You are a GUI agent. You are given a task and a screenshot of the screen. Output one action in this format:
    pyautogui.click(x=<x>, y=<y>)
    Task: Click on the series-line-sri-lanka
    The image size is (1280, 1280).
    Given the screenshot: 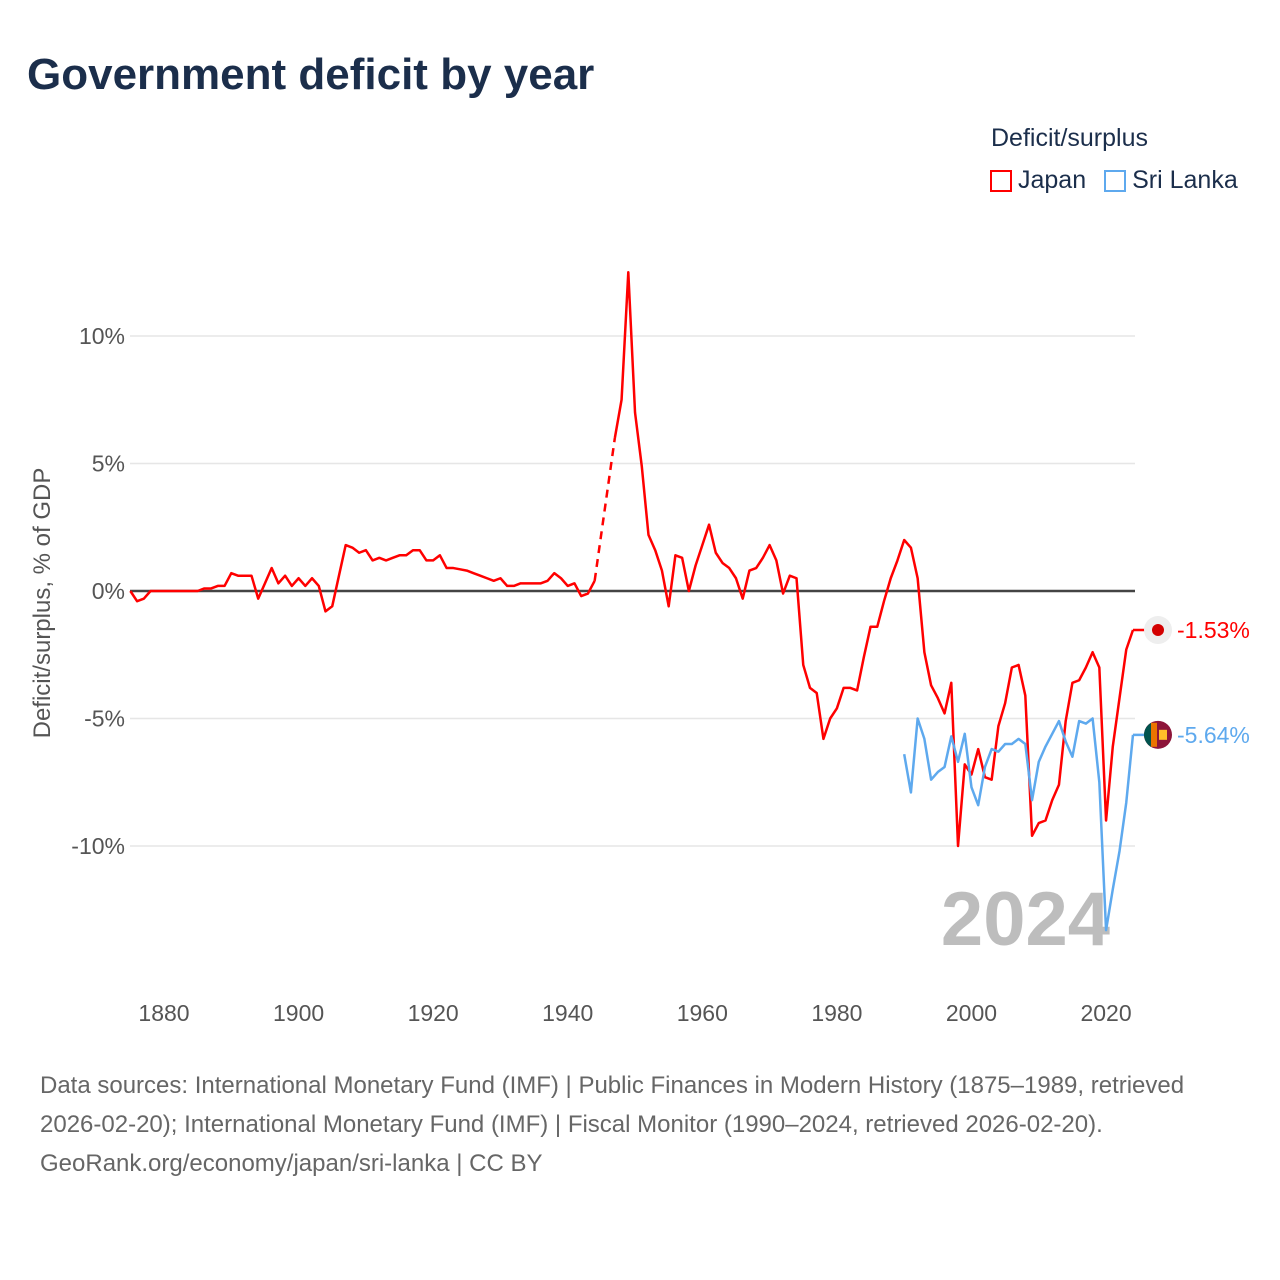 What is the action you would take?
    pyautogui.click(x=1018, y=824)
    